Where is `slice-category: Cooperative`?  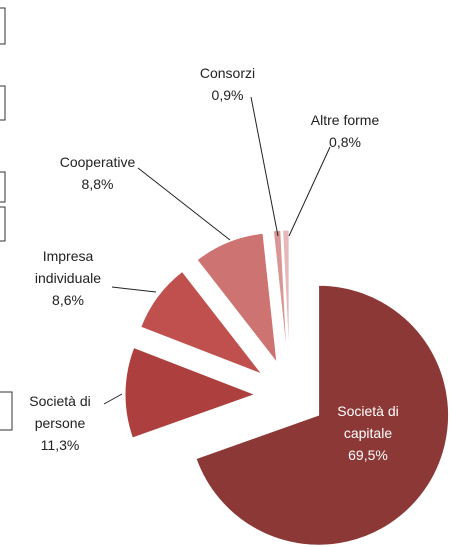
slice-category: Cooperative is located at coordinates (97, 162).